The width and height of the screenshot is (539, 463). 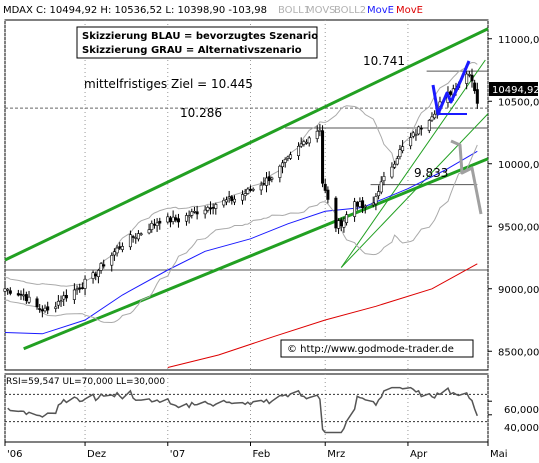 I want to click on level-low-label: 9.833, so click(x=431, y=173).